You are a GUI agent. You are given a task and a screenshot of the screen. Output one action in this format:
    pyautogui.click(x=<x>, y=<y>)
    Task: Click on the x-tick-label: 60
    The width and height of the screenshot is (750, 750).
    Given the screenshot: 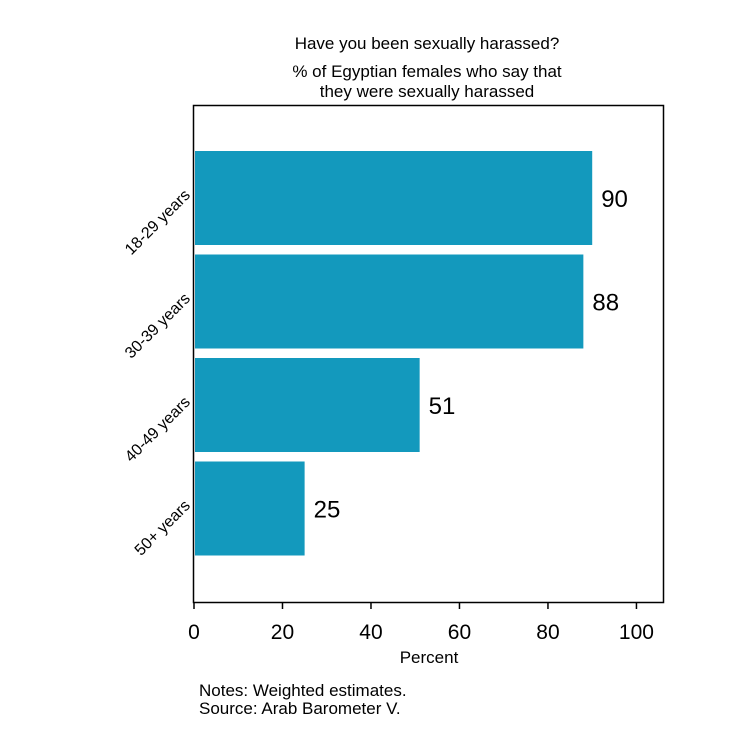 What is the action you would take?
    pyautogui.click(x=459, y=632)
    